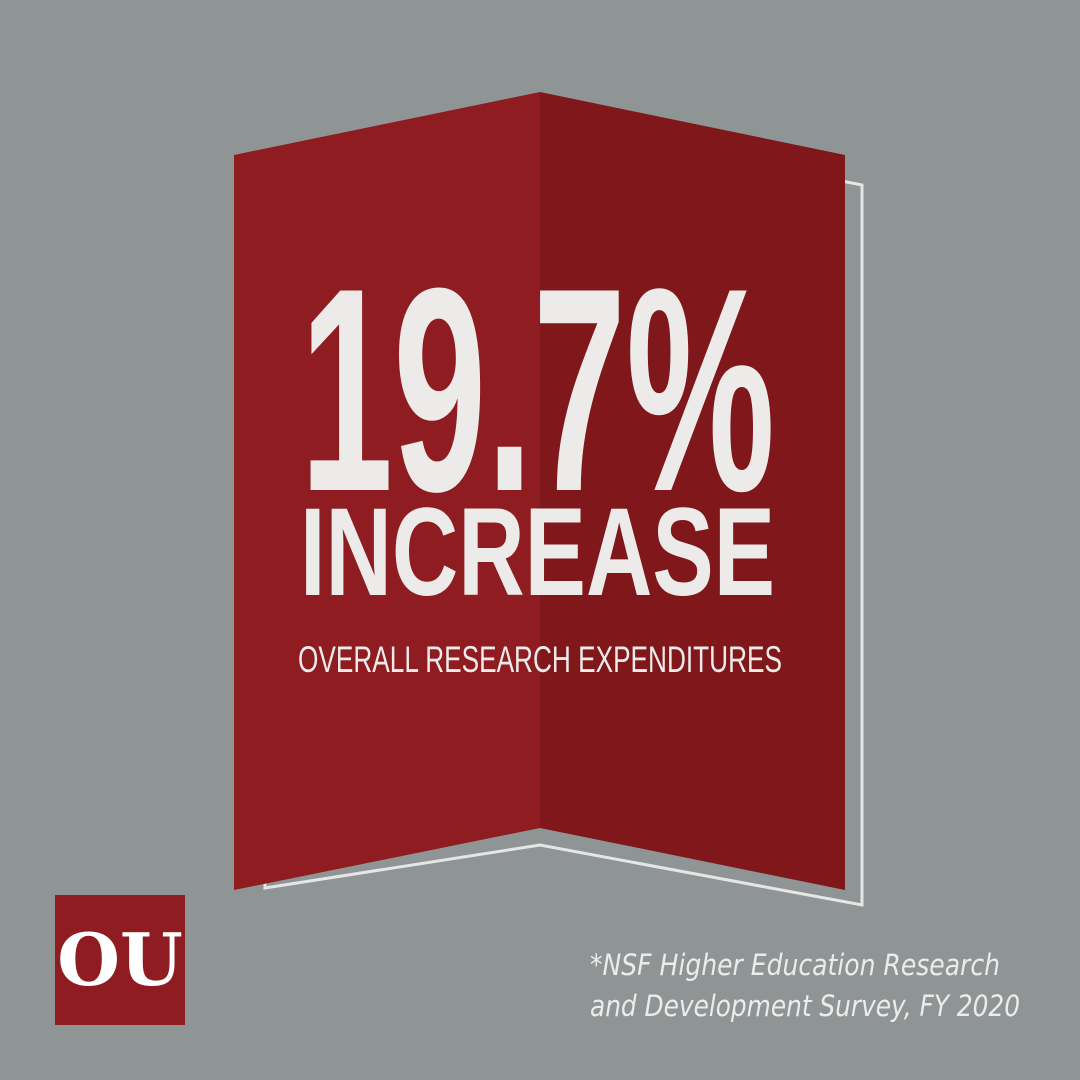  I want to click on headline-subtitle: OVERALL RESEARCH EXPENDITURES, so click(540, 659).